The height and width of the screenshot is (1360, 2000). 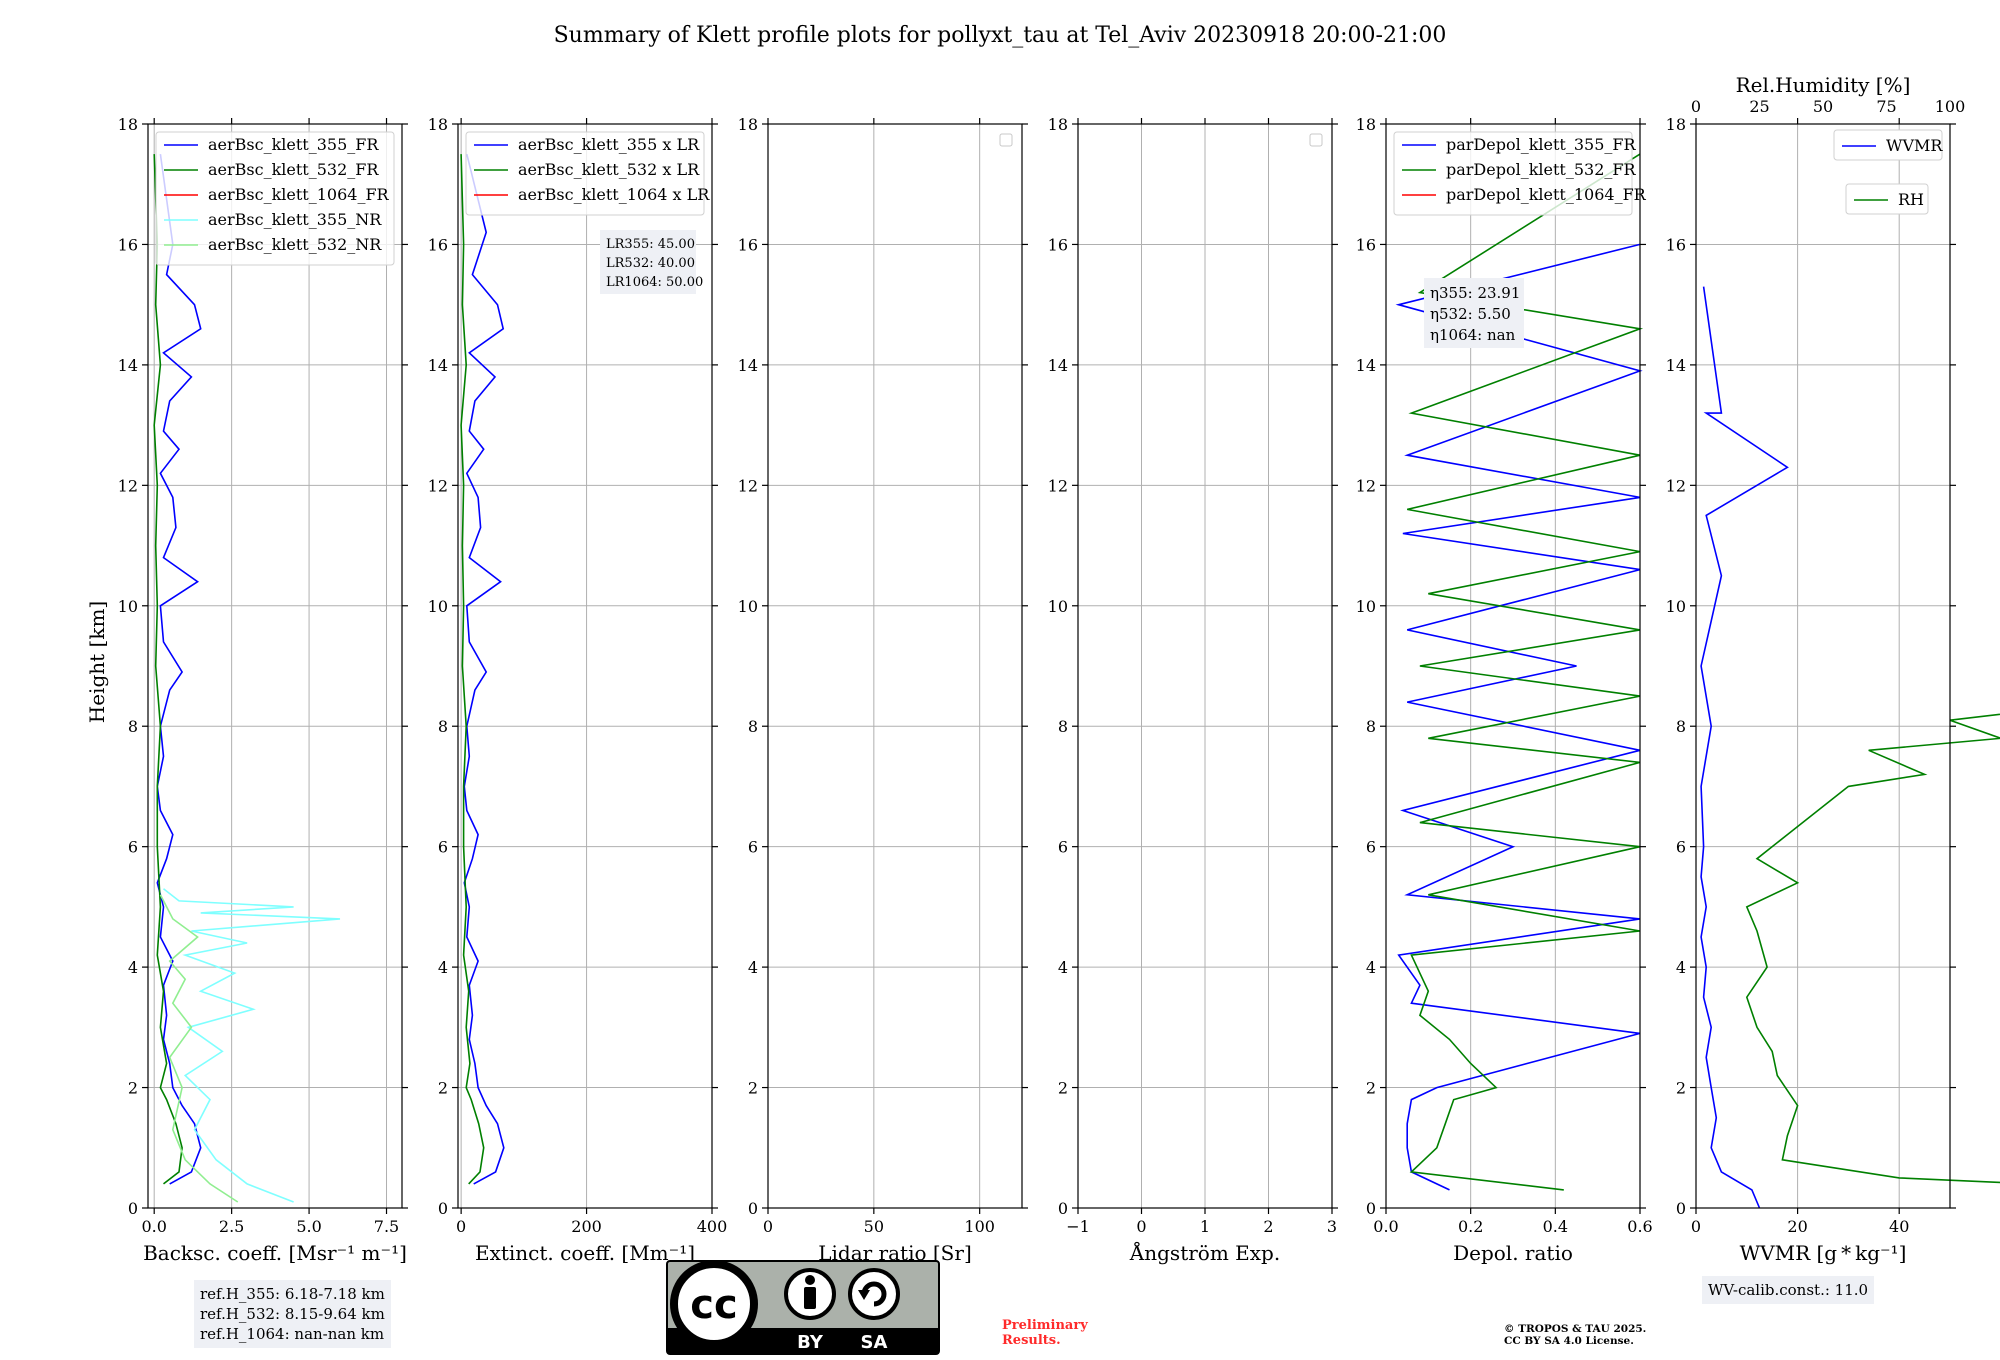 I want to click on x-tick-label: −1, so click(x=1078, y=1226).